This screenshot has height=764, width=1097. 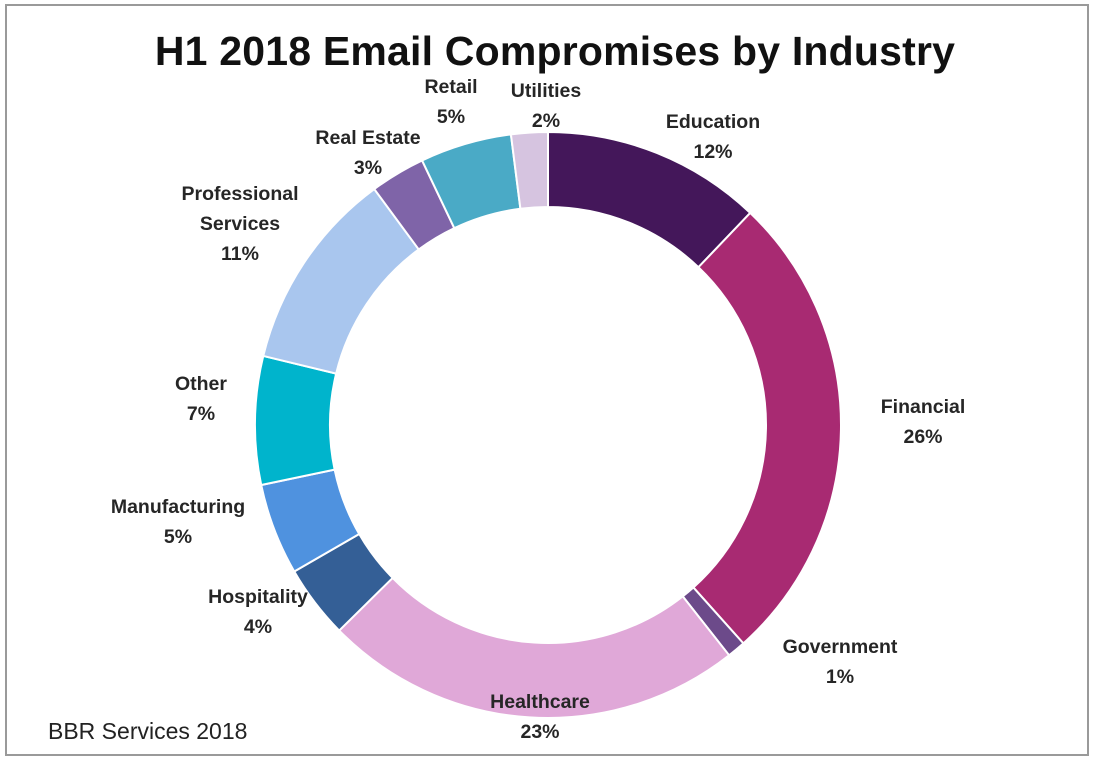 What do you see at coordinates (296, 420) in the screenshot?
I see `slice-other` at bounding box center [296, 420].